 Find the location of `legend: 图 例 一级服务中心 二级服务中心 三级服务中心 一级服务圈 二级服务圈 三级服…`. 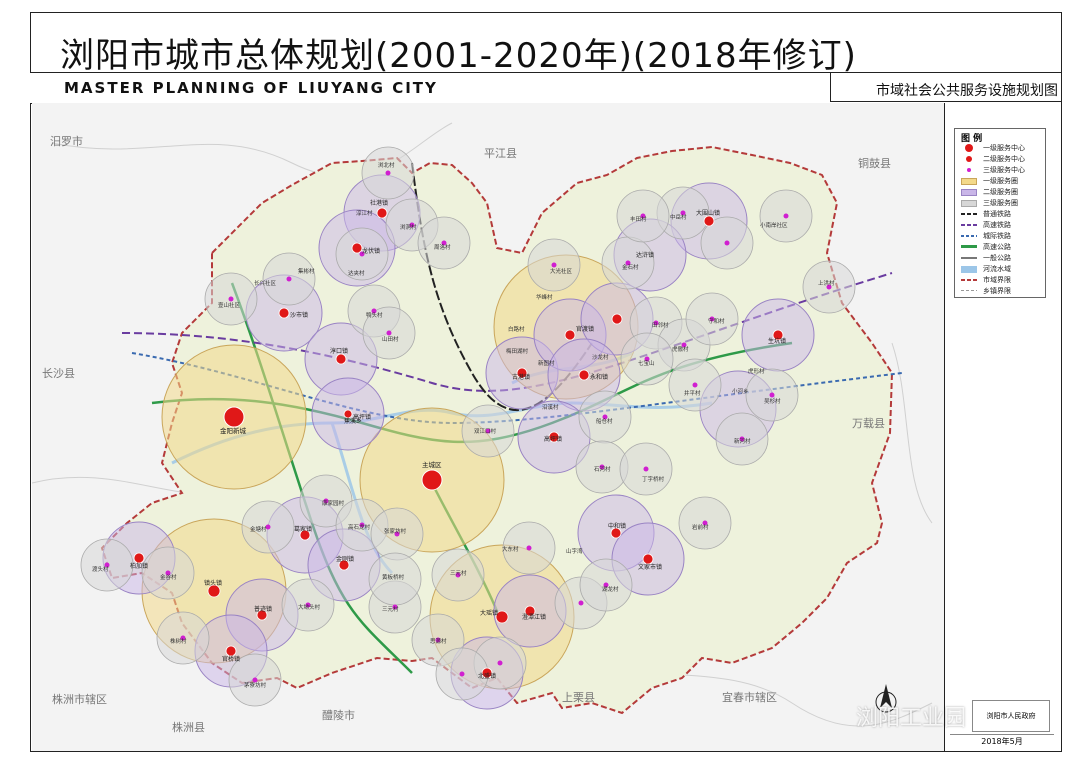

legend: 图 例 一级服务中心 二级服务中心 三级服务中心 一级服务圈 二级服务圈 三级服… is located at coordinates (1000, 213).